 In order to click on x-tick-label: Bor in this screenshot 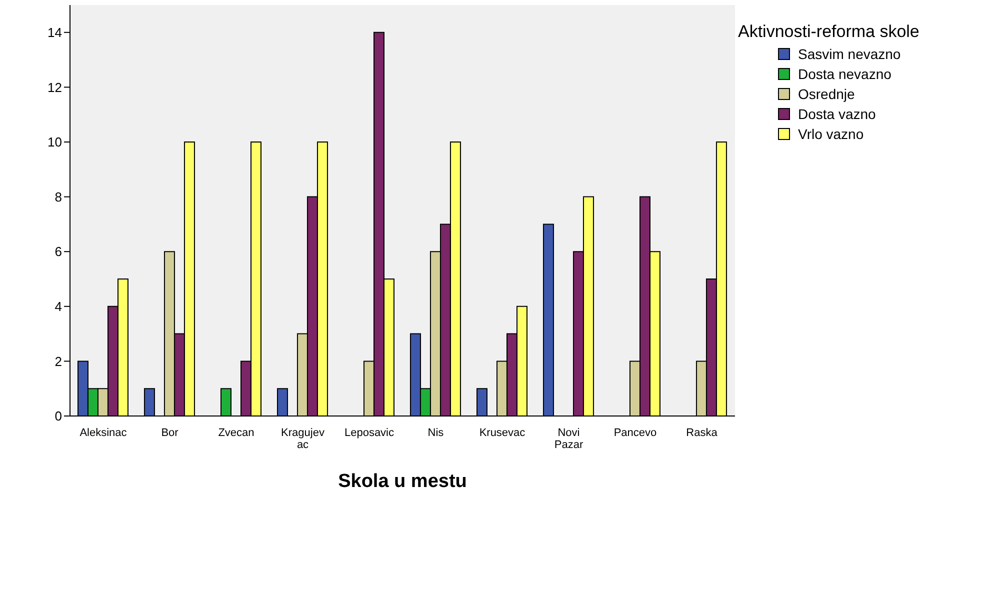, I will do `click(170, 433)`.